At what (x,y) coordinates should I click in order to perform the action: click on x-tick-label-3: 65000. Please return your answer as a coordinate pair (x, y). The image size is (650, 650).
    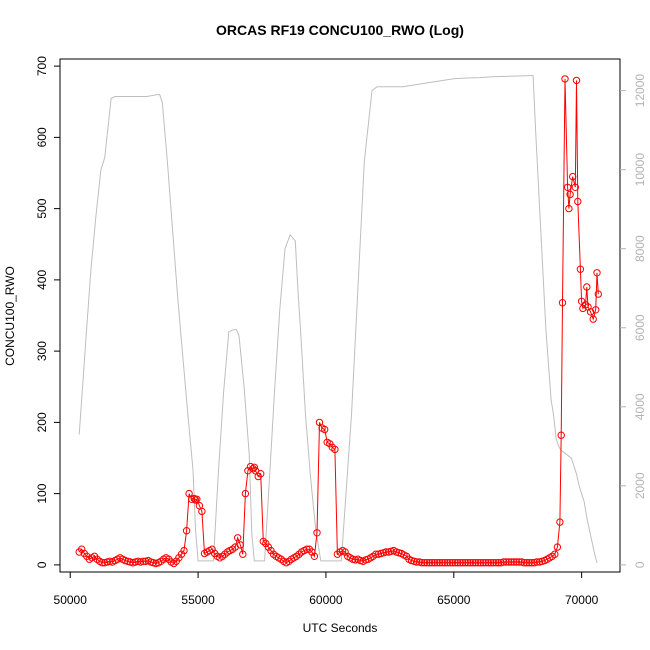
    Looking at the image, I should click on (454, 600).